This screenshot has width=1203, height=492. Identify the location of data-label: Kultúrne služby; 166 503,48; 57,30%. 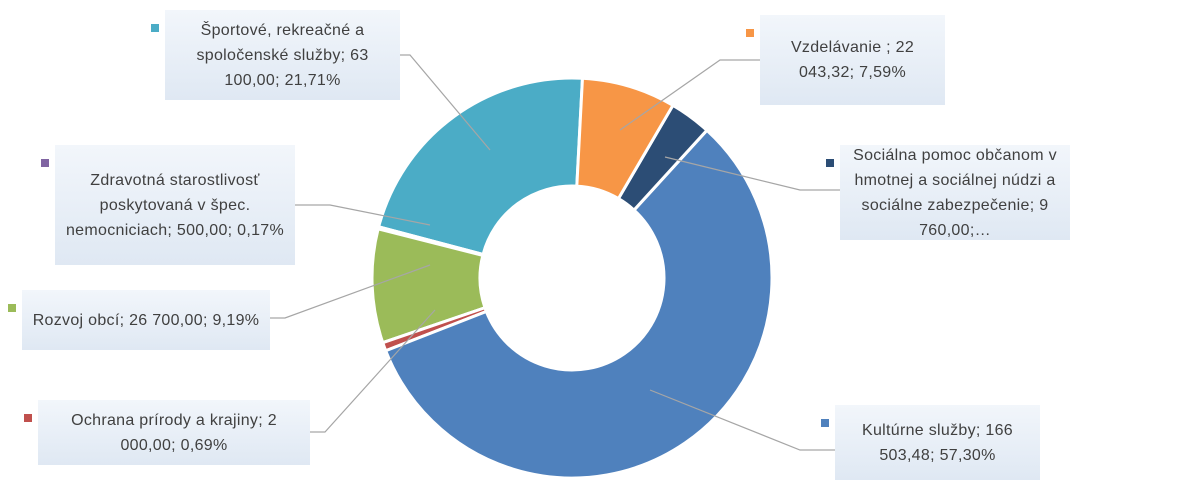
(937, 442).